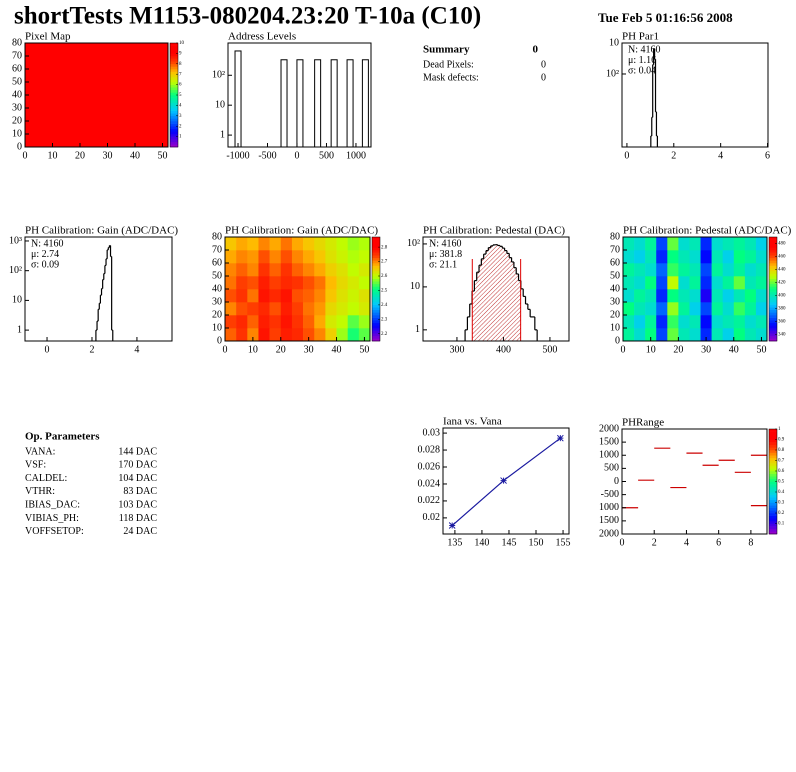 The image size is (796, 772). I want to click on y-tick-label: 10, so click(614, 42).